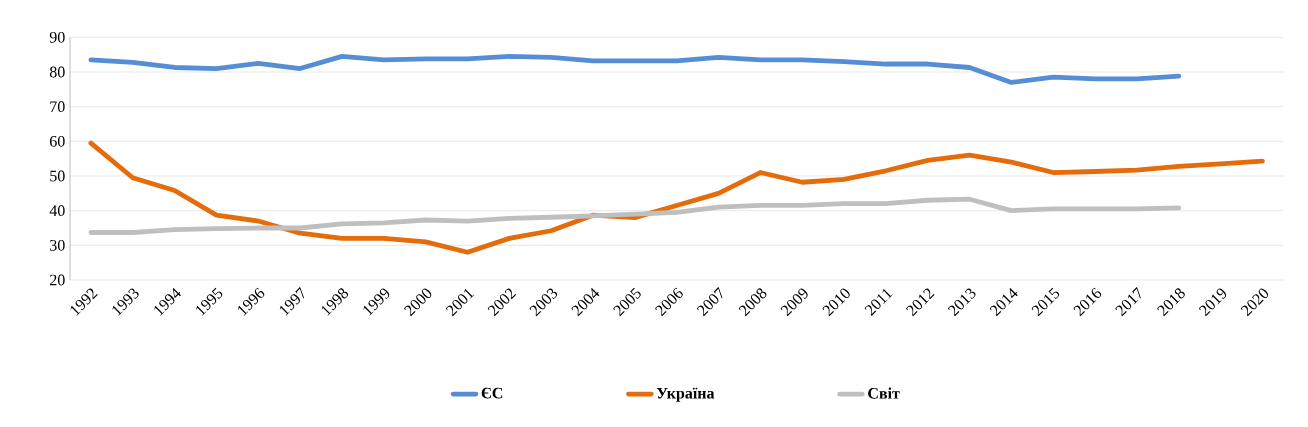  Describe the element at coordinates (57, 37) in the screenshot. I see `y-tick-label: 90` at that location.